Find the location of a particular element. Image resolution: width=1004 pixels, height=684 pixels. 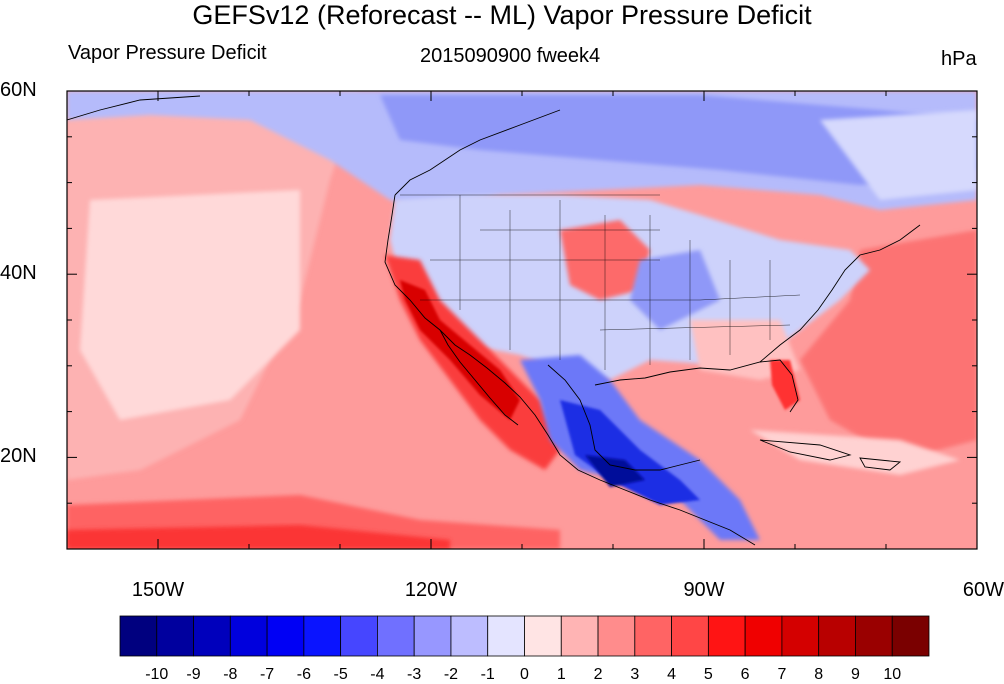

colorbar-label: 9 is located at coordinates (855, 674).